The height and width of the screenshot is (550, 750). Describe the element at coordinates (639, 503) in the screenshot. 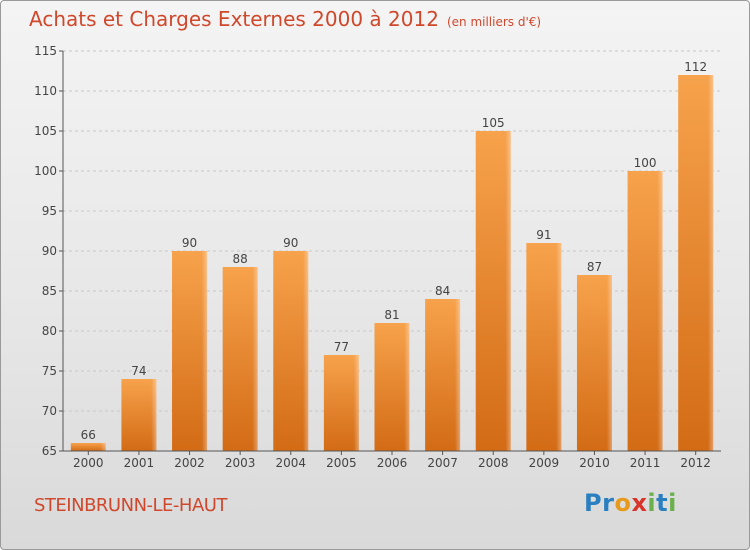

I see `logo-letter: x` at that location.